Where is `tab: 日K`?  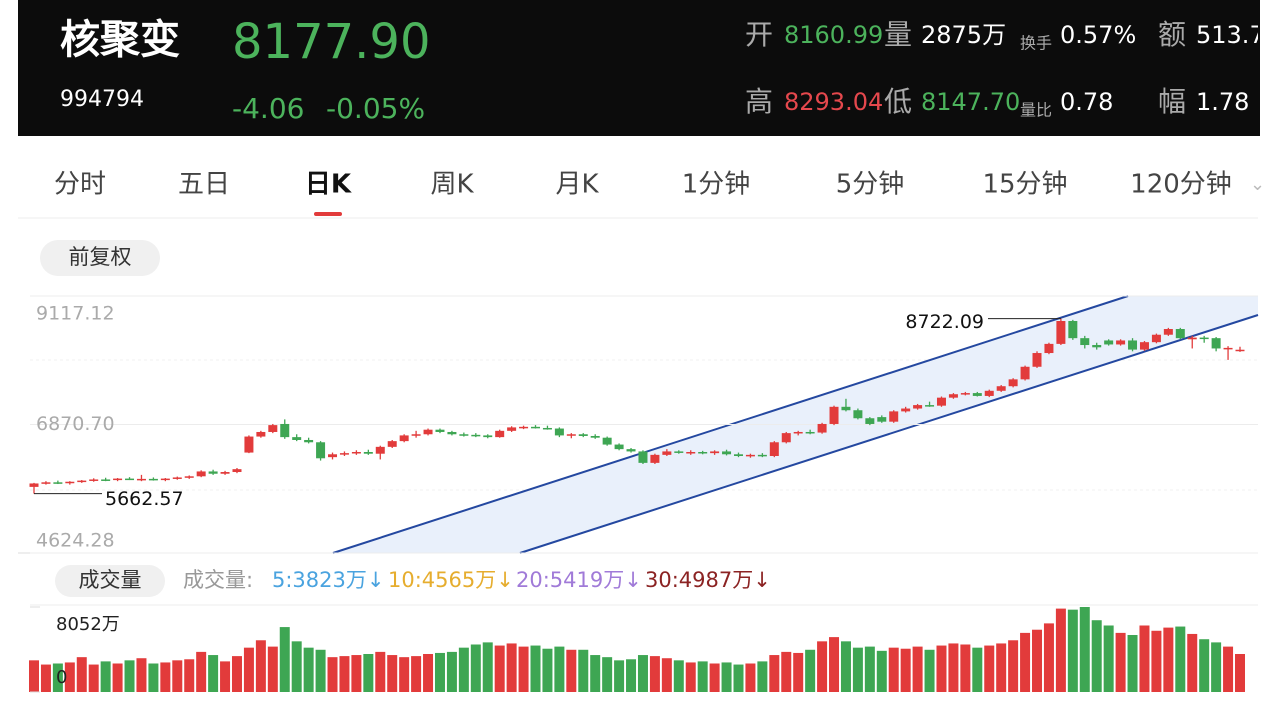
tab: 日K is located at coordinates (328, 185).